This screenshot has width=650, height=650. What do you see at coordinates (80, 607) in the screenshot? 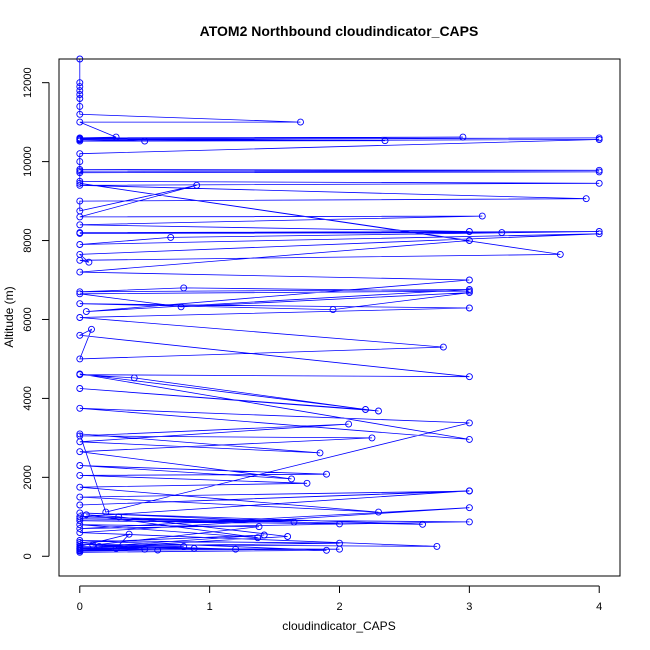
I see `x-tick-label: 0` at bounding box center [80, 607].